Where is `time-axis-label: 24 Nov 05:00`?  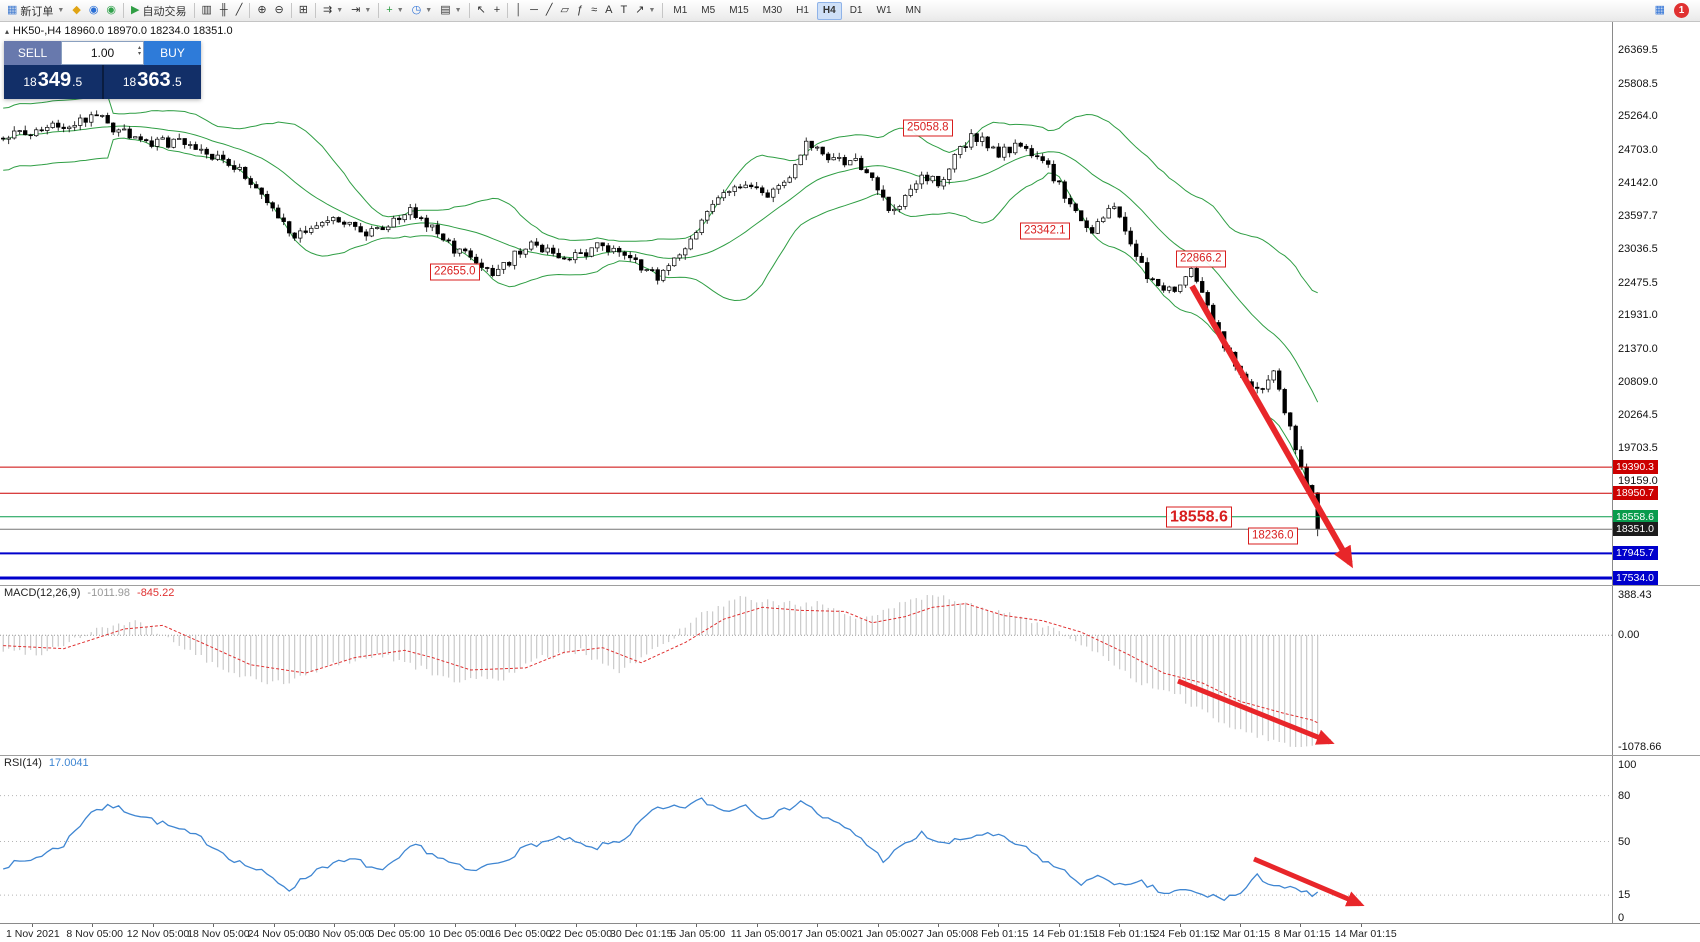
time-axis-label: 24 Nov 05:00 is located at coordinates (279, 934).